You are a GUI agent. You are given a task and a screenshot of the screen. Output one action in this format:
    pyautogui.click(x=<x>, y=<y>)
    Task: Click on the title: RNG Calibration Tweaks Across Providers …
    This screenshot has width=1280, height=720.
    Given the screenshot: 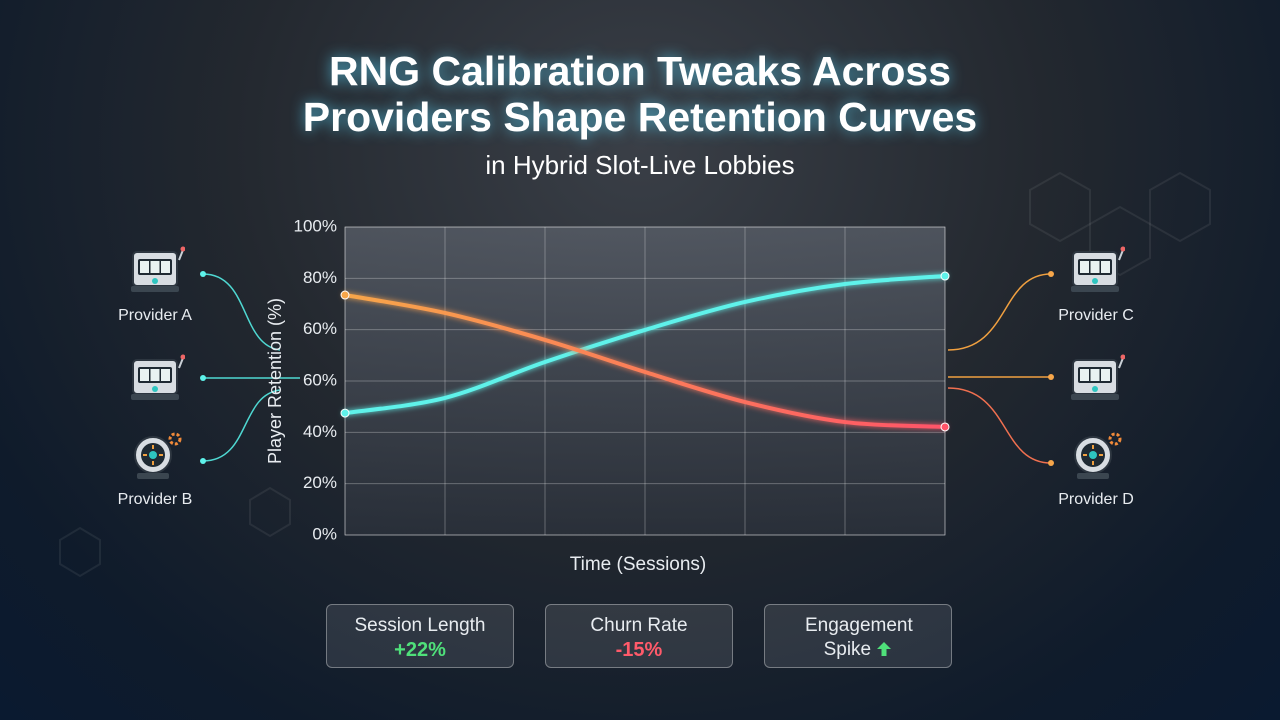 What is the action you would take?
    pyautogui.click(x=640, y=94)
    